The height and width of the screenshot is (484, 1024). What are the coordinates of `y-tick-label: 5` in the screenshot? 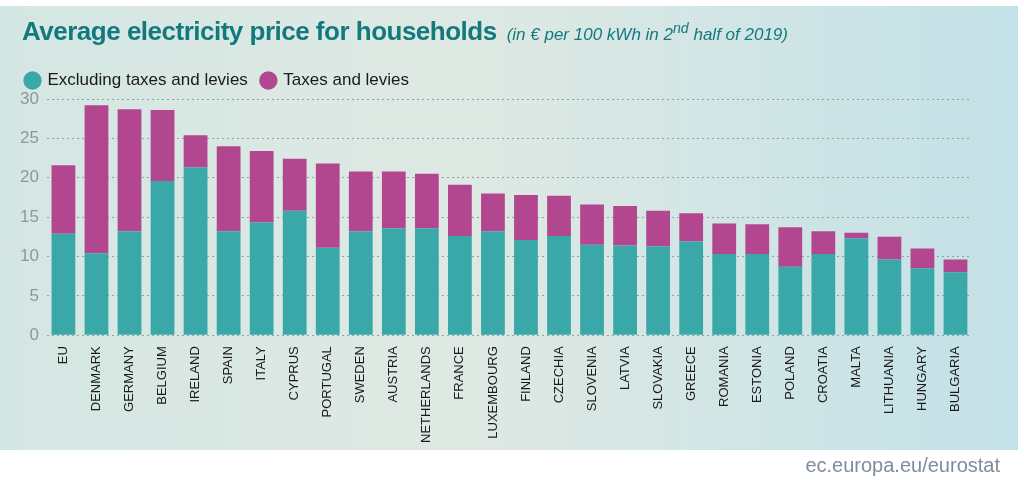 It's located at (34, 295).